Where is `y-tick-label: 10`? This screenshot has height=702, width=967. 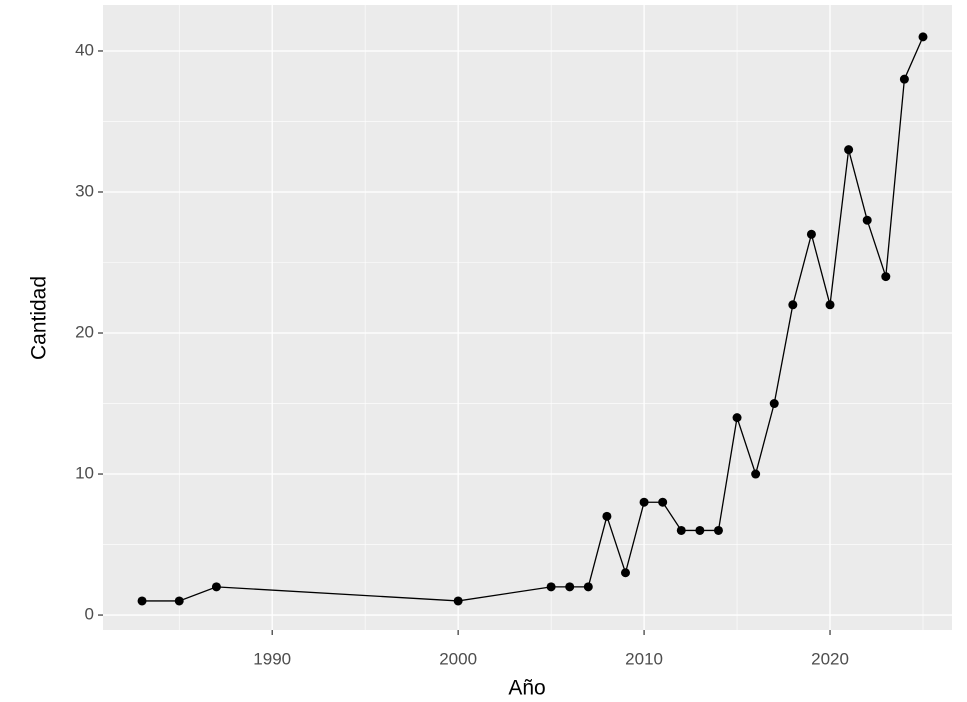
y-tick-label: 10 is located at coordinates (84, 473).